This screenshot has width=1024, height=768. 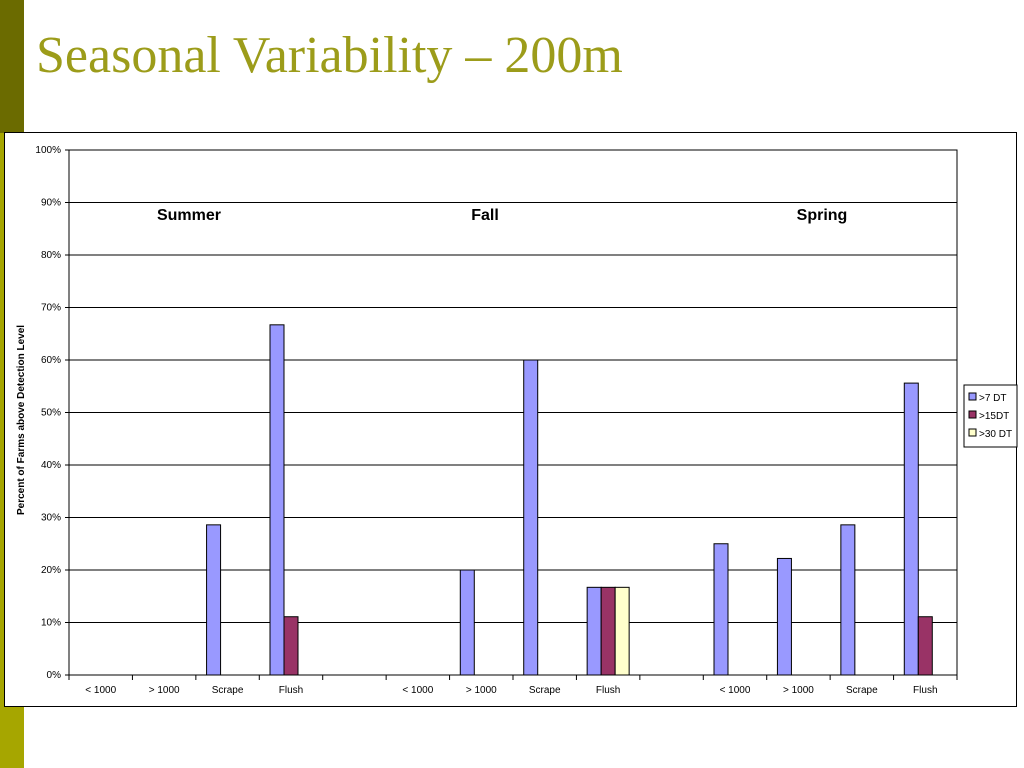 What do you see at coordinates (51, 203) in the screenshot?
I see `y-tick-label: 90%` at bounding box center [51, 203].